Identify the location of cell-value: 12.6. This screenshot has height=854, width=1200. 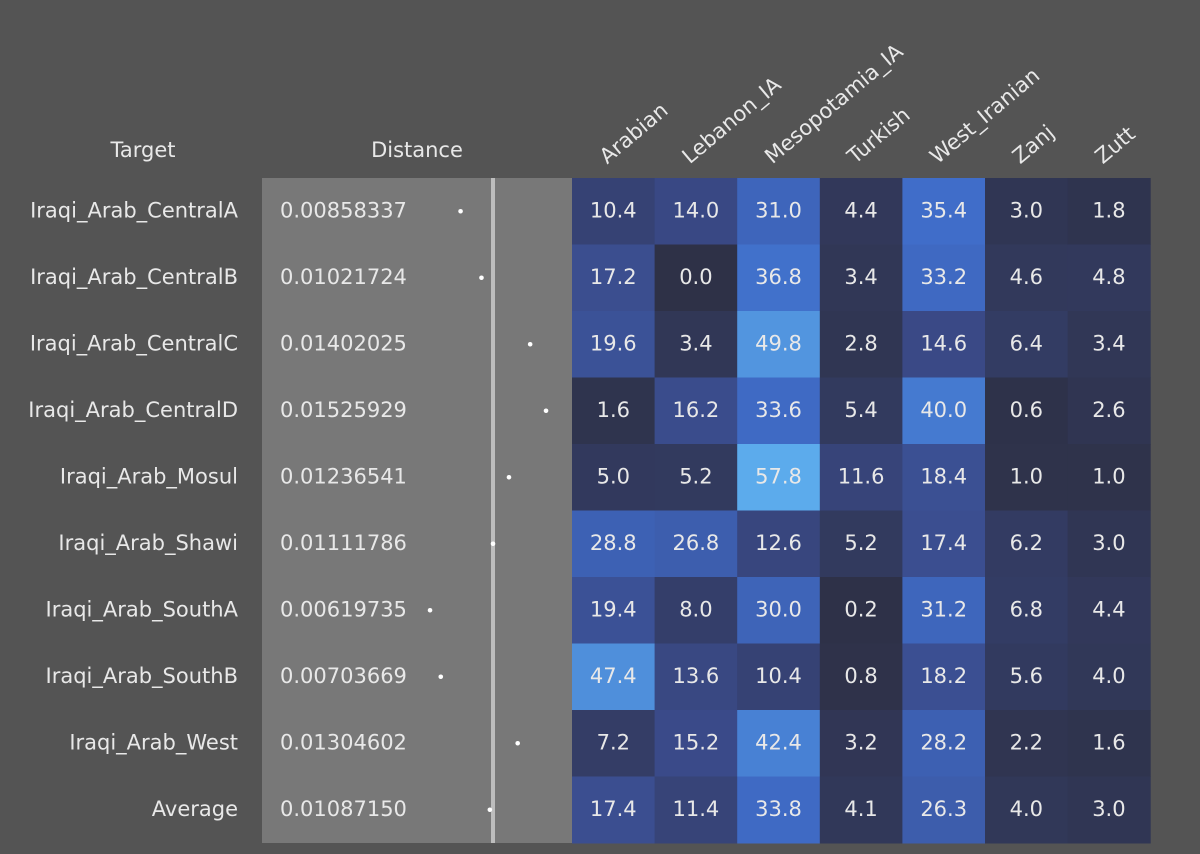
(778, 543).